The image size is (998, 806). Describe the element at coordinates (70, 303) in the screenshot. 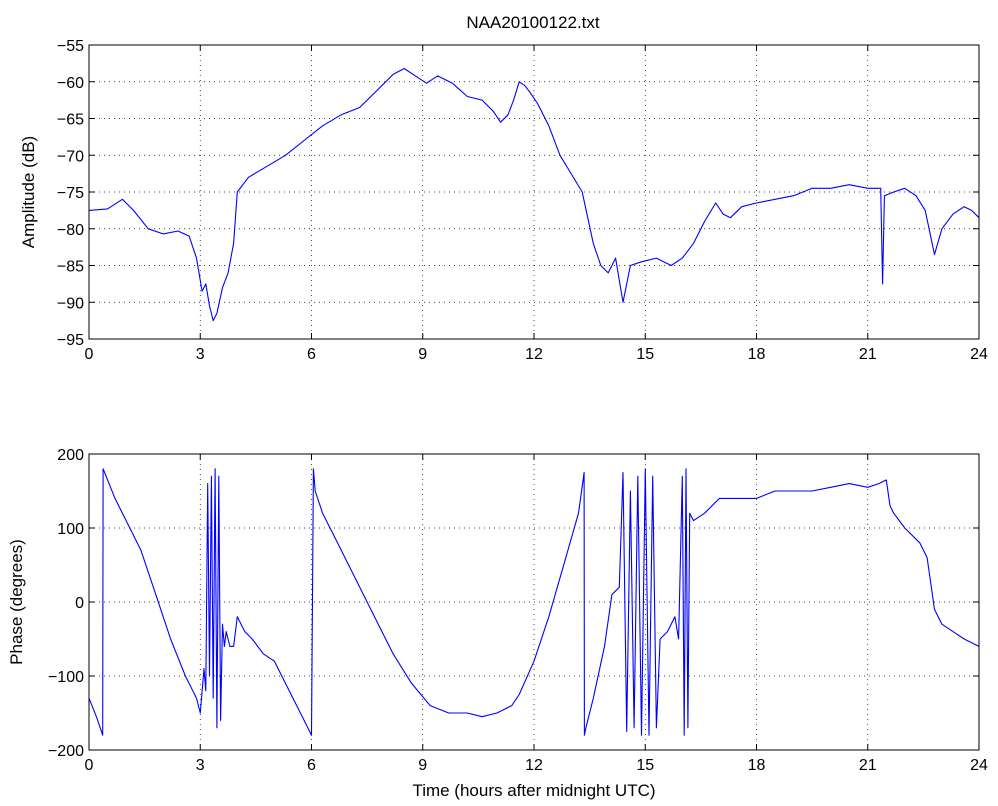

I see `amplitude-y-tick-label: −90` at that location.